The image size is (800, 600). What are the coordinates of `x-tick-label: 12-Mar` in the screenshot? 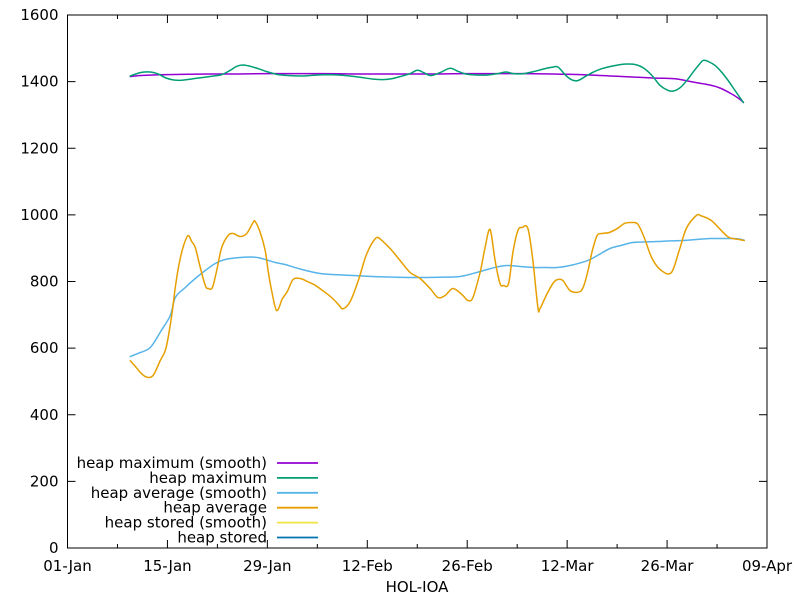 It's located at (568, 566).